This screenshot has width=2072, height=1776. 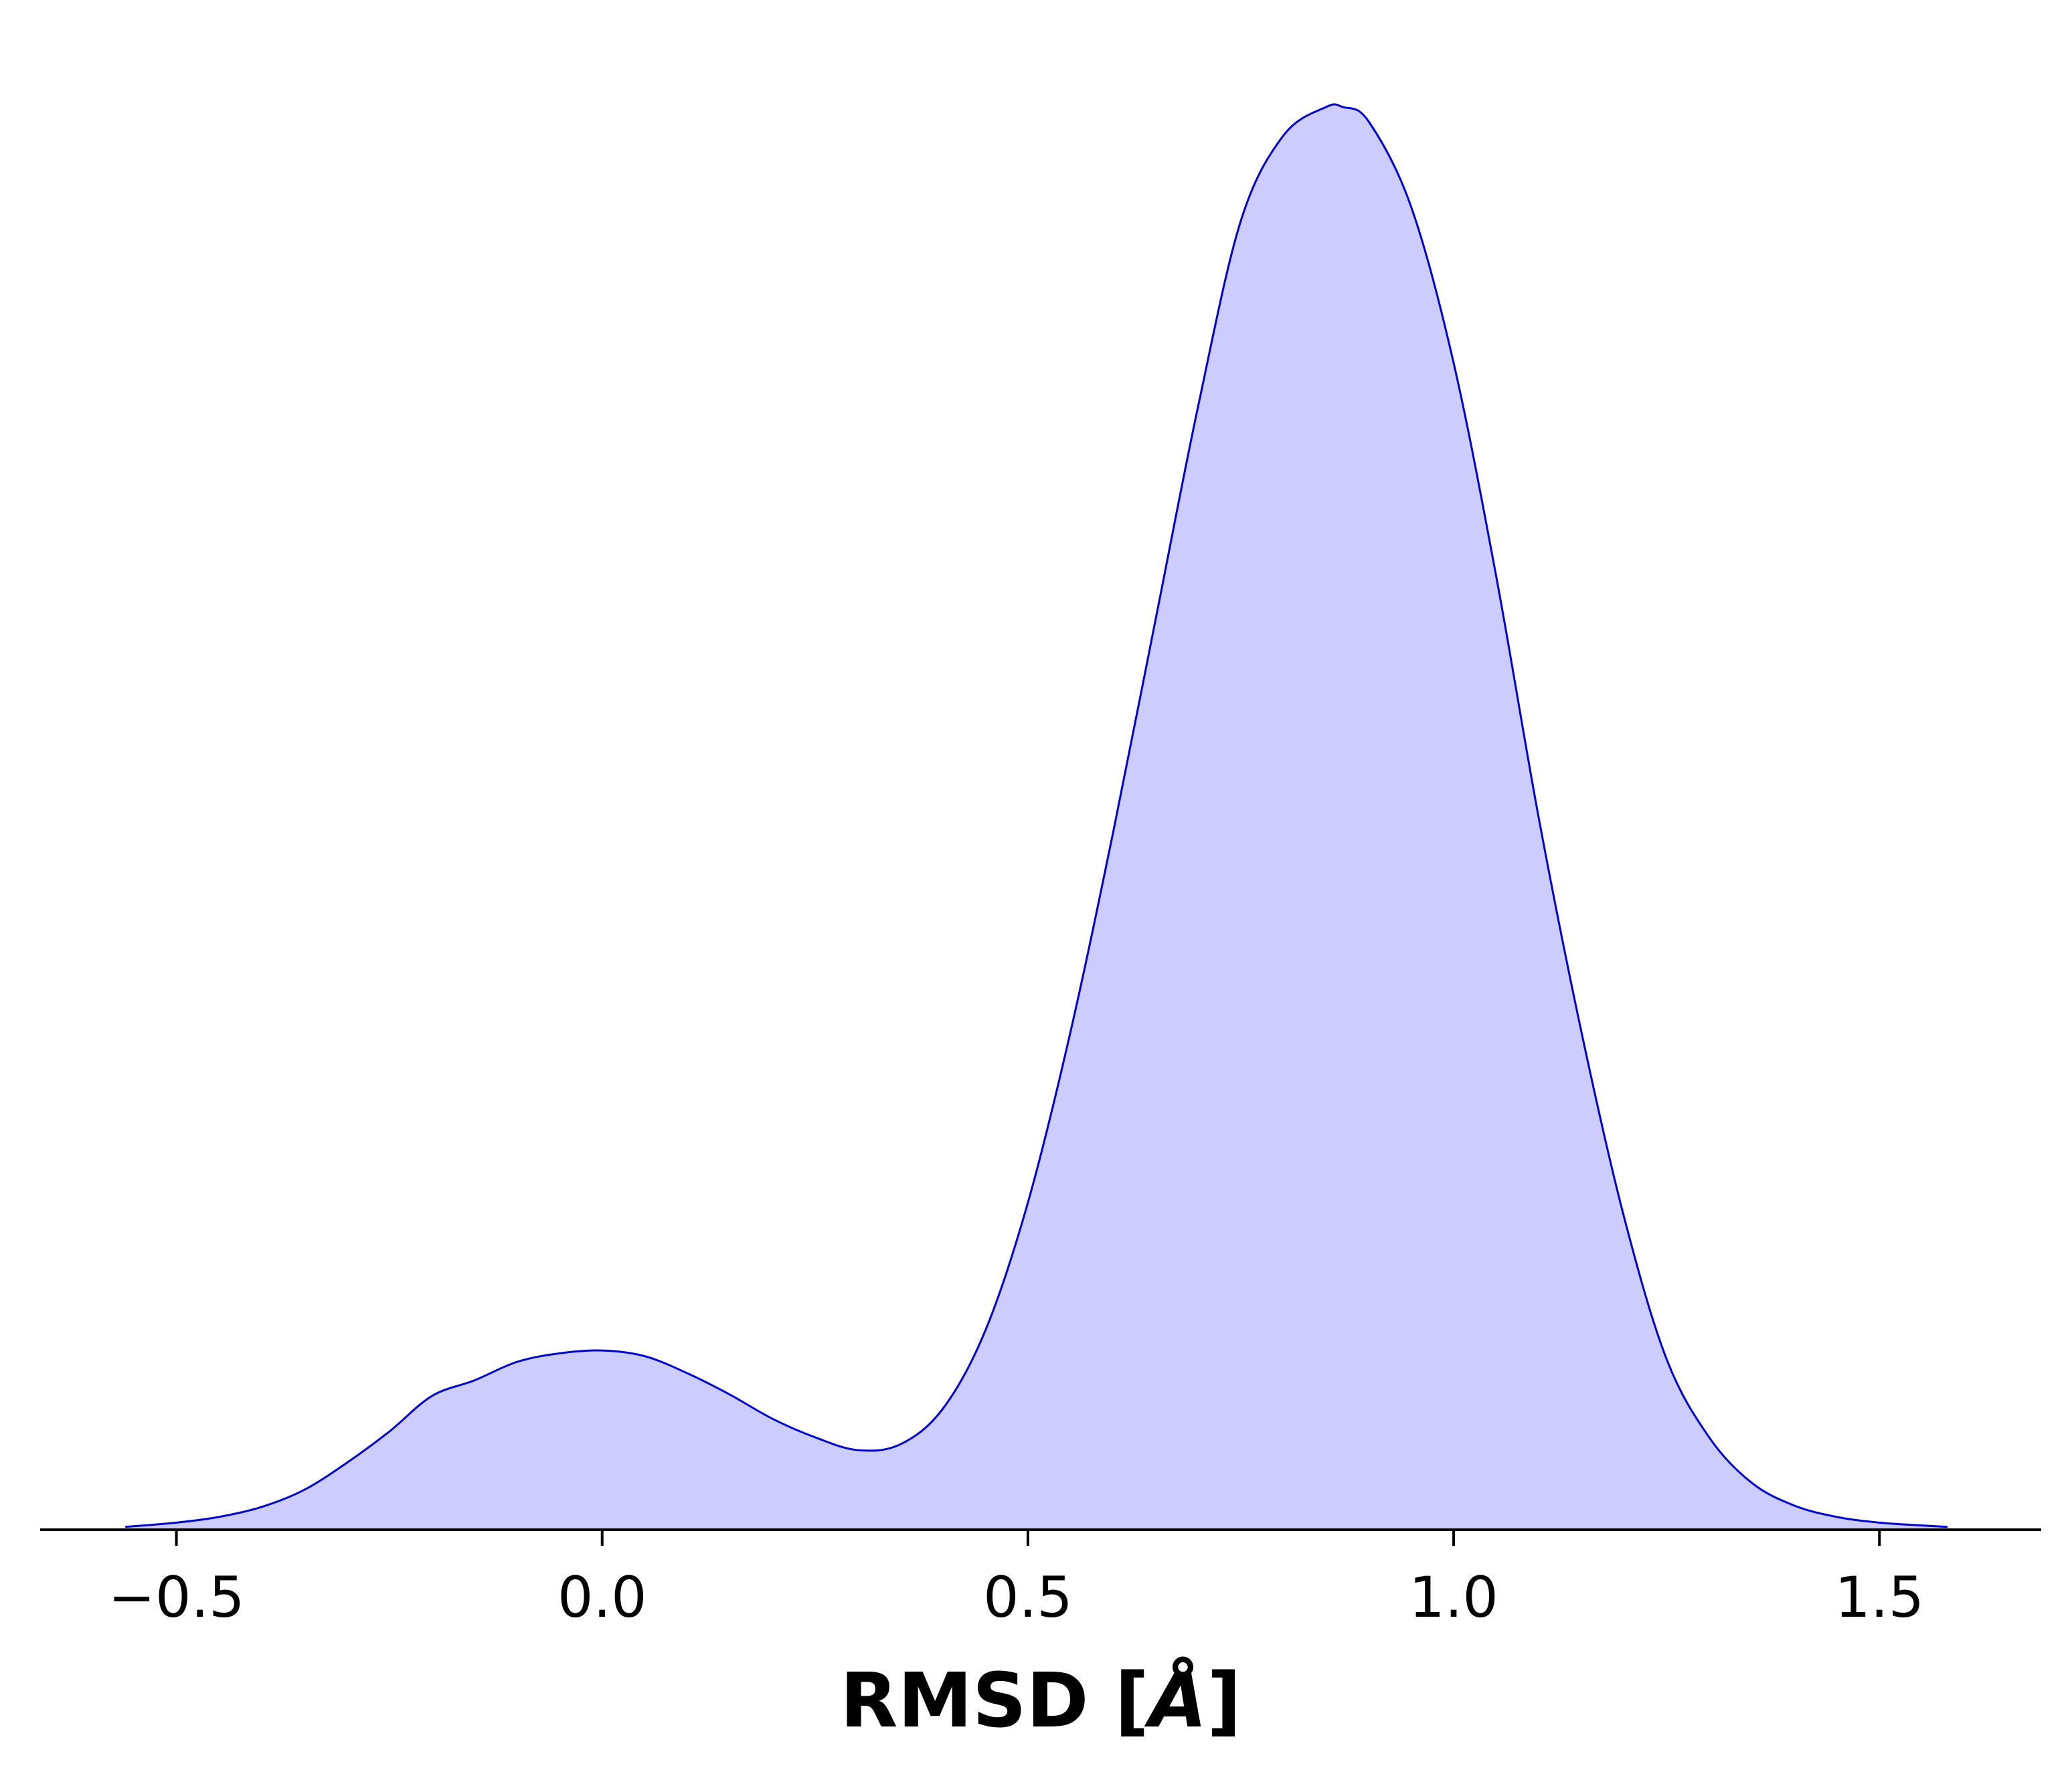 I want to click on x-axis-title-text: RMSD [, so click(x=994, y=1701).